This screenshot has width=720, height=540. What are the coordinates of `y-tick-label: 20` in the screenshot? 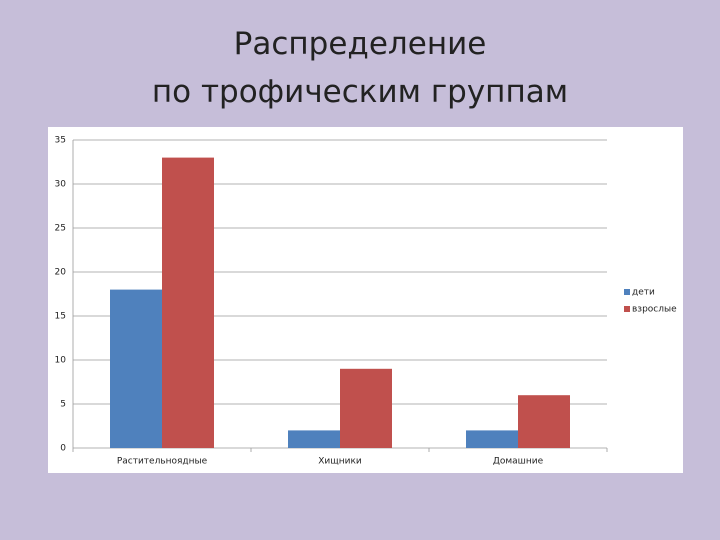 It's located at (61, 273).